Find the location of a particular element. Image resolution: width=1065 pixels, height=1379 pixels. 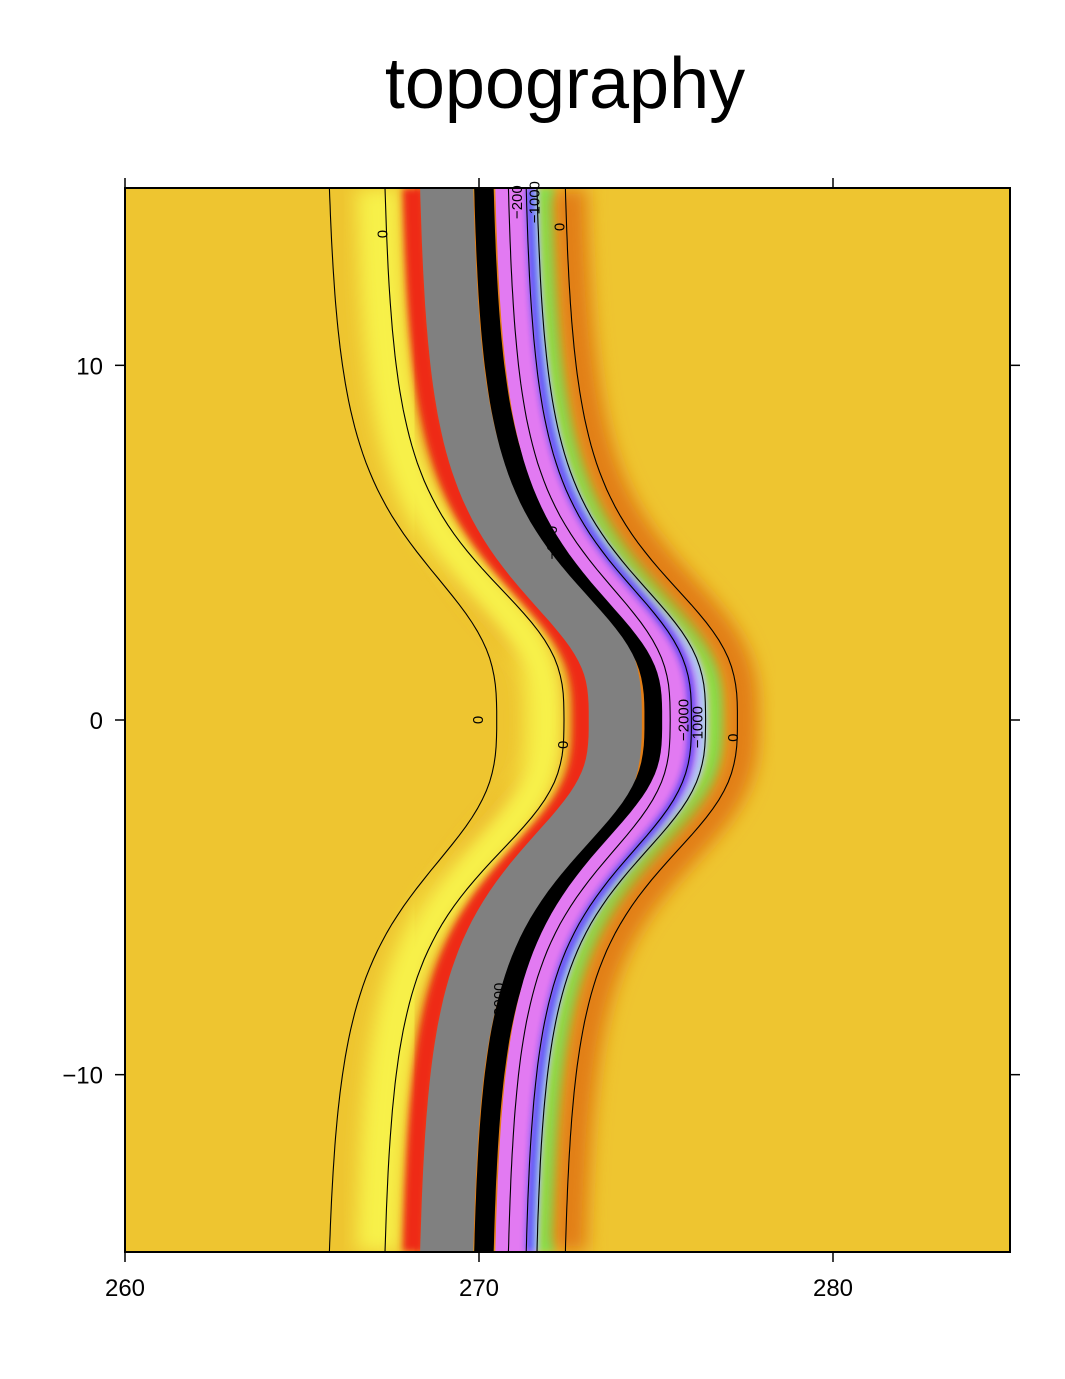

x-tick-label: 260 is located at coordinates (125, 1288).